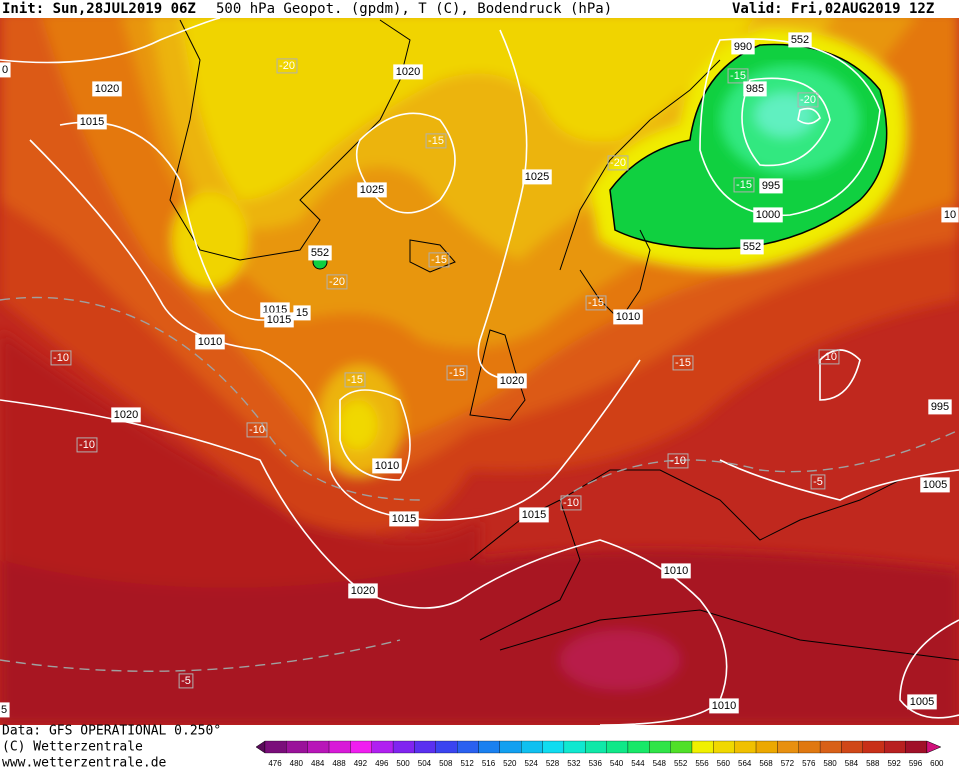 The image size is (959, 770). Describe the element at coordinates (446, 763) in the screenshot. I see `colorbar-tick-label: 508` at that location.